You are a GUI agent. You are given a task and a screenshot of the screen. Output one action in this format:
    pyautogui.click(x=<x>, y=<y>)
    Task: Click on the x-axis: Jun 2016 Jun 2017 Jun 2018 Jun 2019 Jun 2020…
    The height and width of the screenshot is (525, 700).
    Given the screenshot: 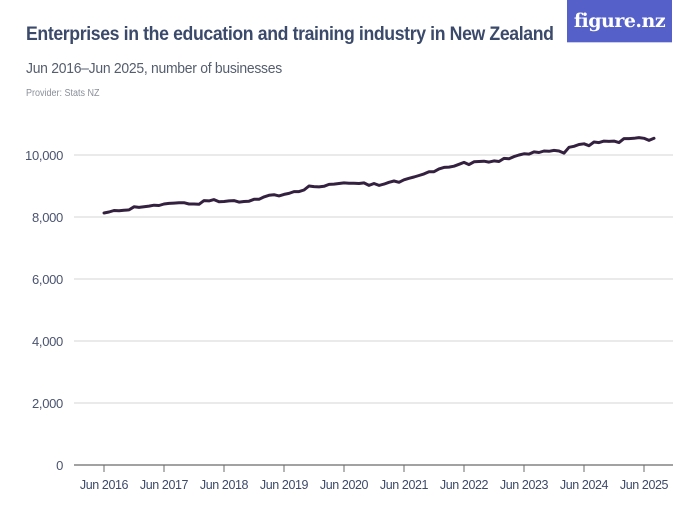 What is the action you would take?
    pyautogui.click(x=373, y=478)
    